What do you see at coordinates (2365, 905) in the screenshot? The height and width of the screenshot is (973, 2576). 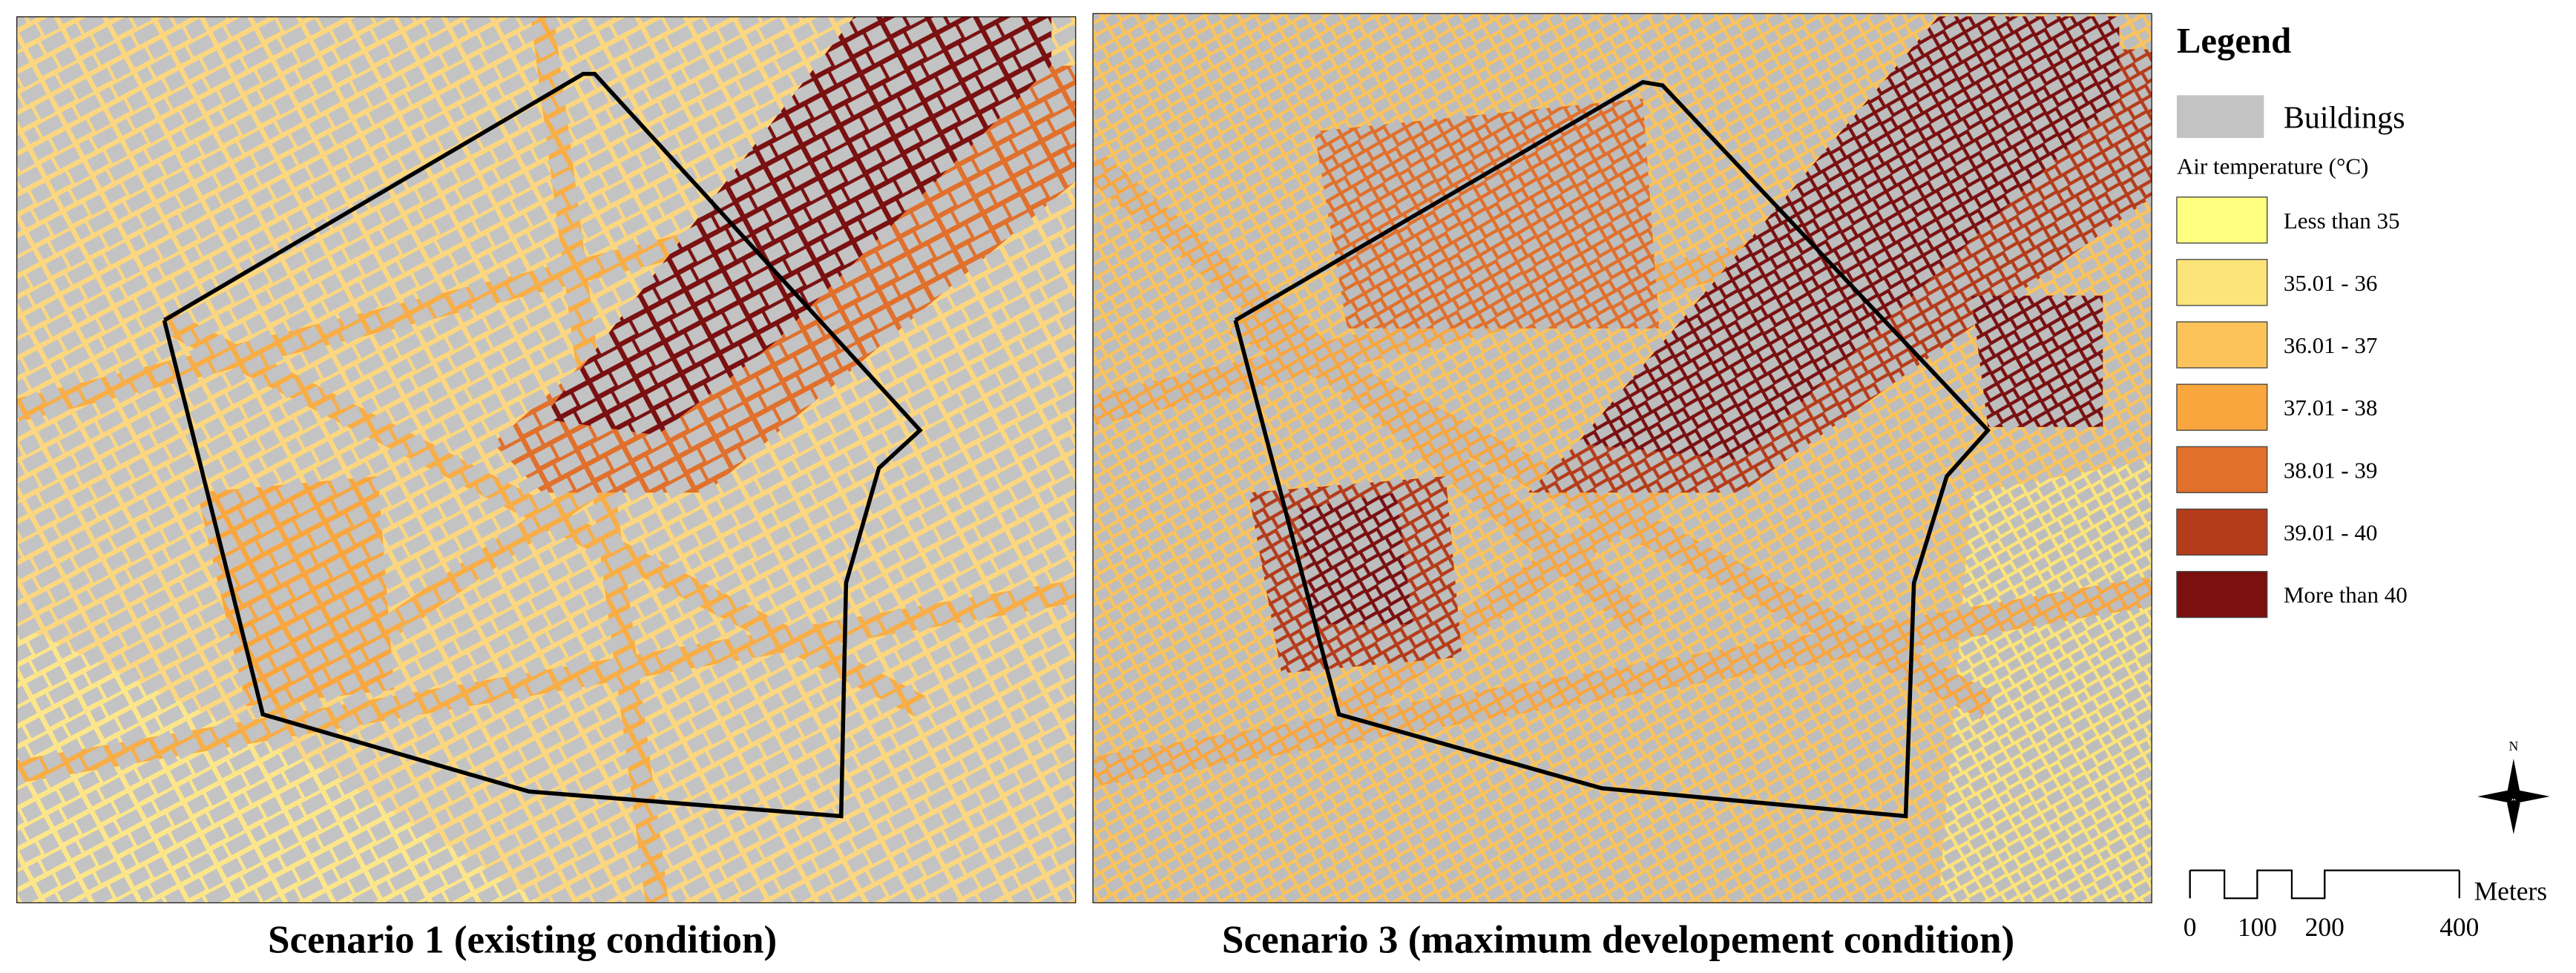 I see `scale-bar: Meters 0 100 200 400` at bounding box center [2365, 905].